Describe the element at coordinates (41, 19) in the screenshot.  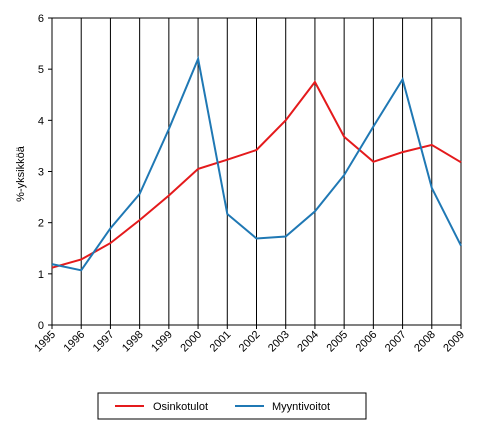
I see `y-tick-label: 6` at that location.